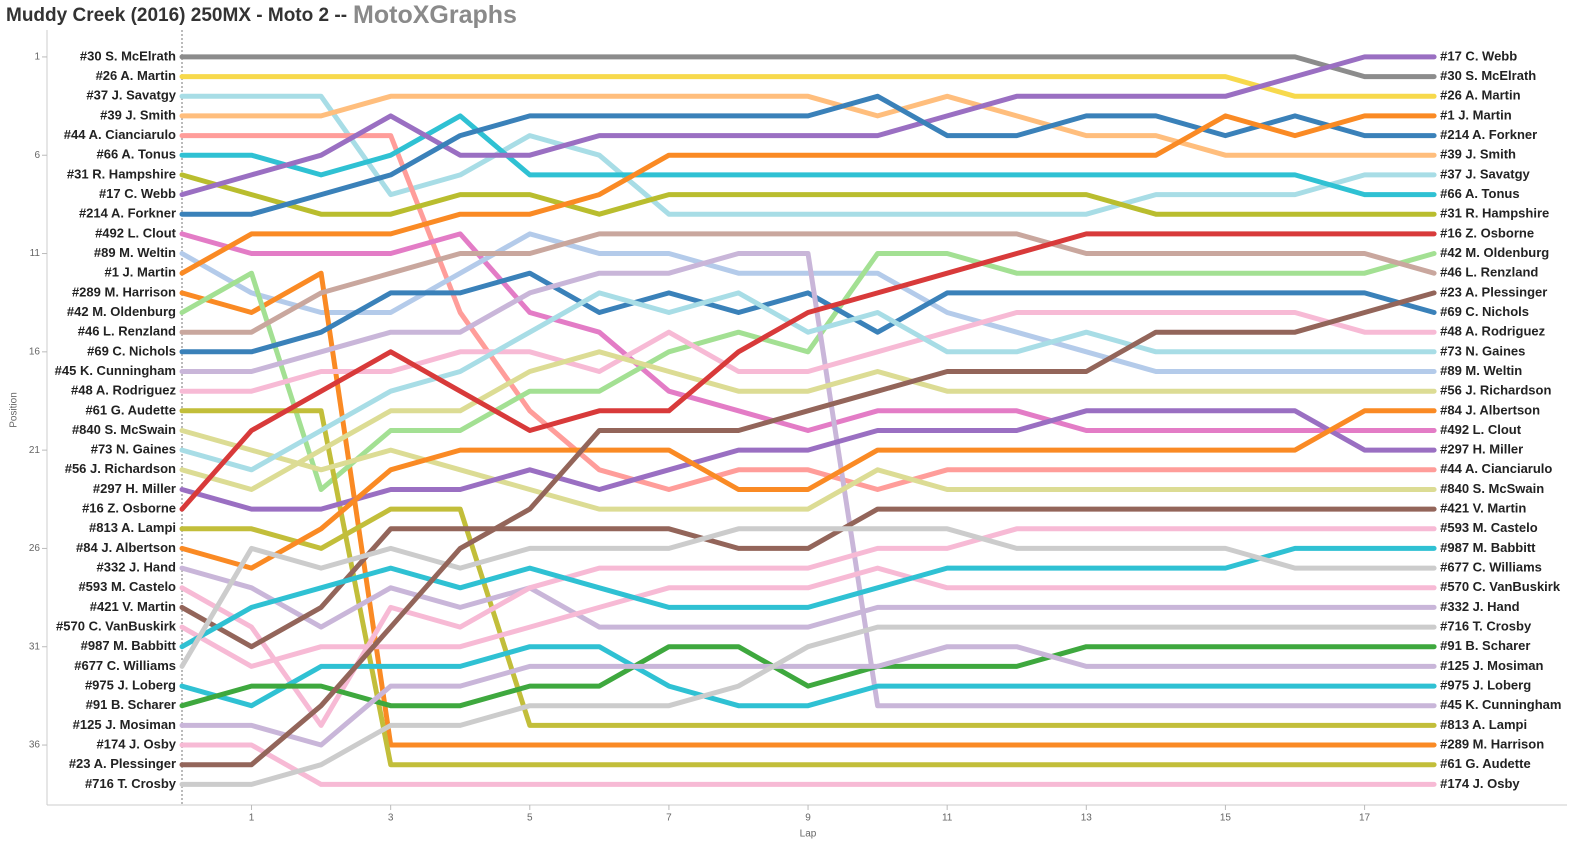  I want to click on start-label: #31 R. Hampshire, so click(121, 173).